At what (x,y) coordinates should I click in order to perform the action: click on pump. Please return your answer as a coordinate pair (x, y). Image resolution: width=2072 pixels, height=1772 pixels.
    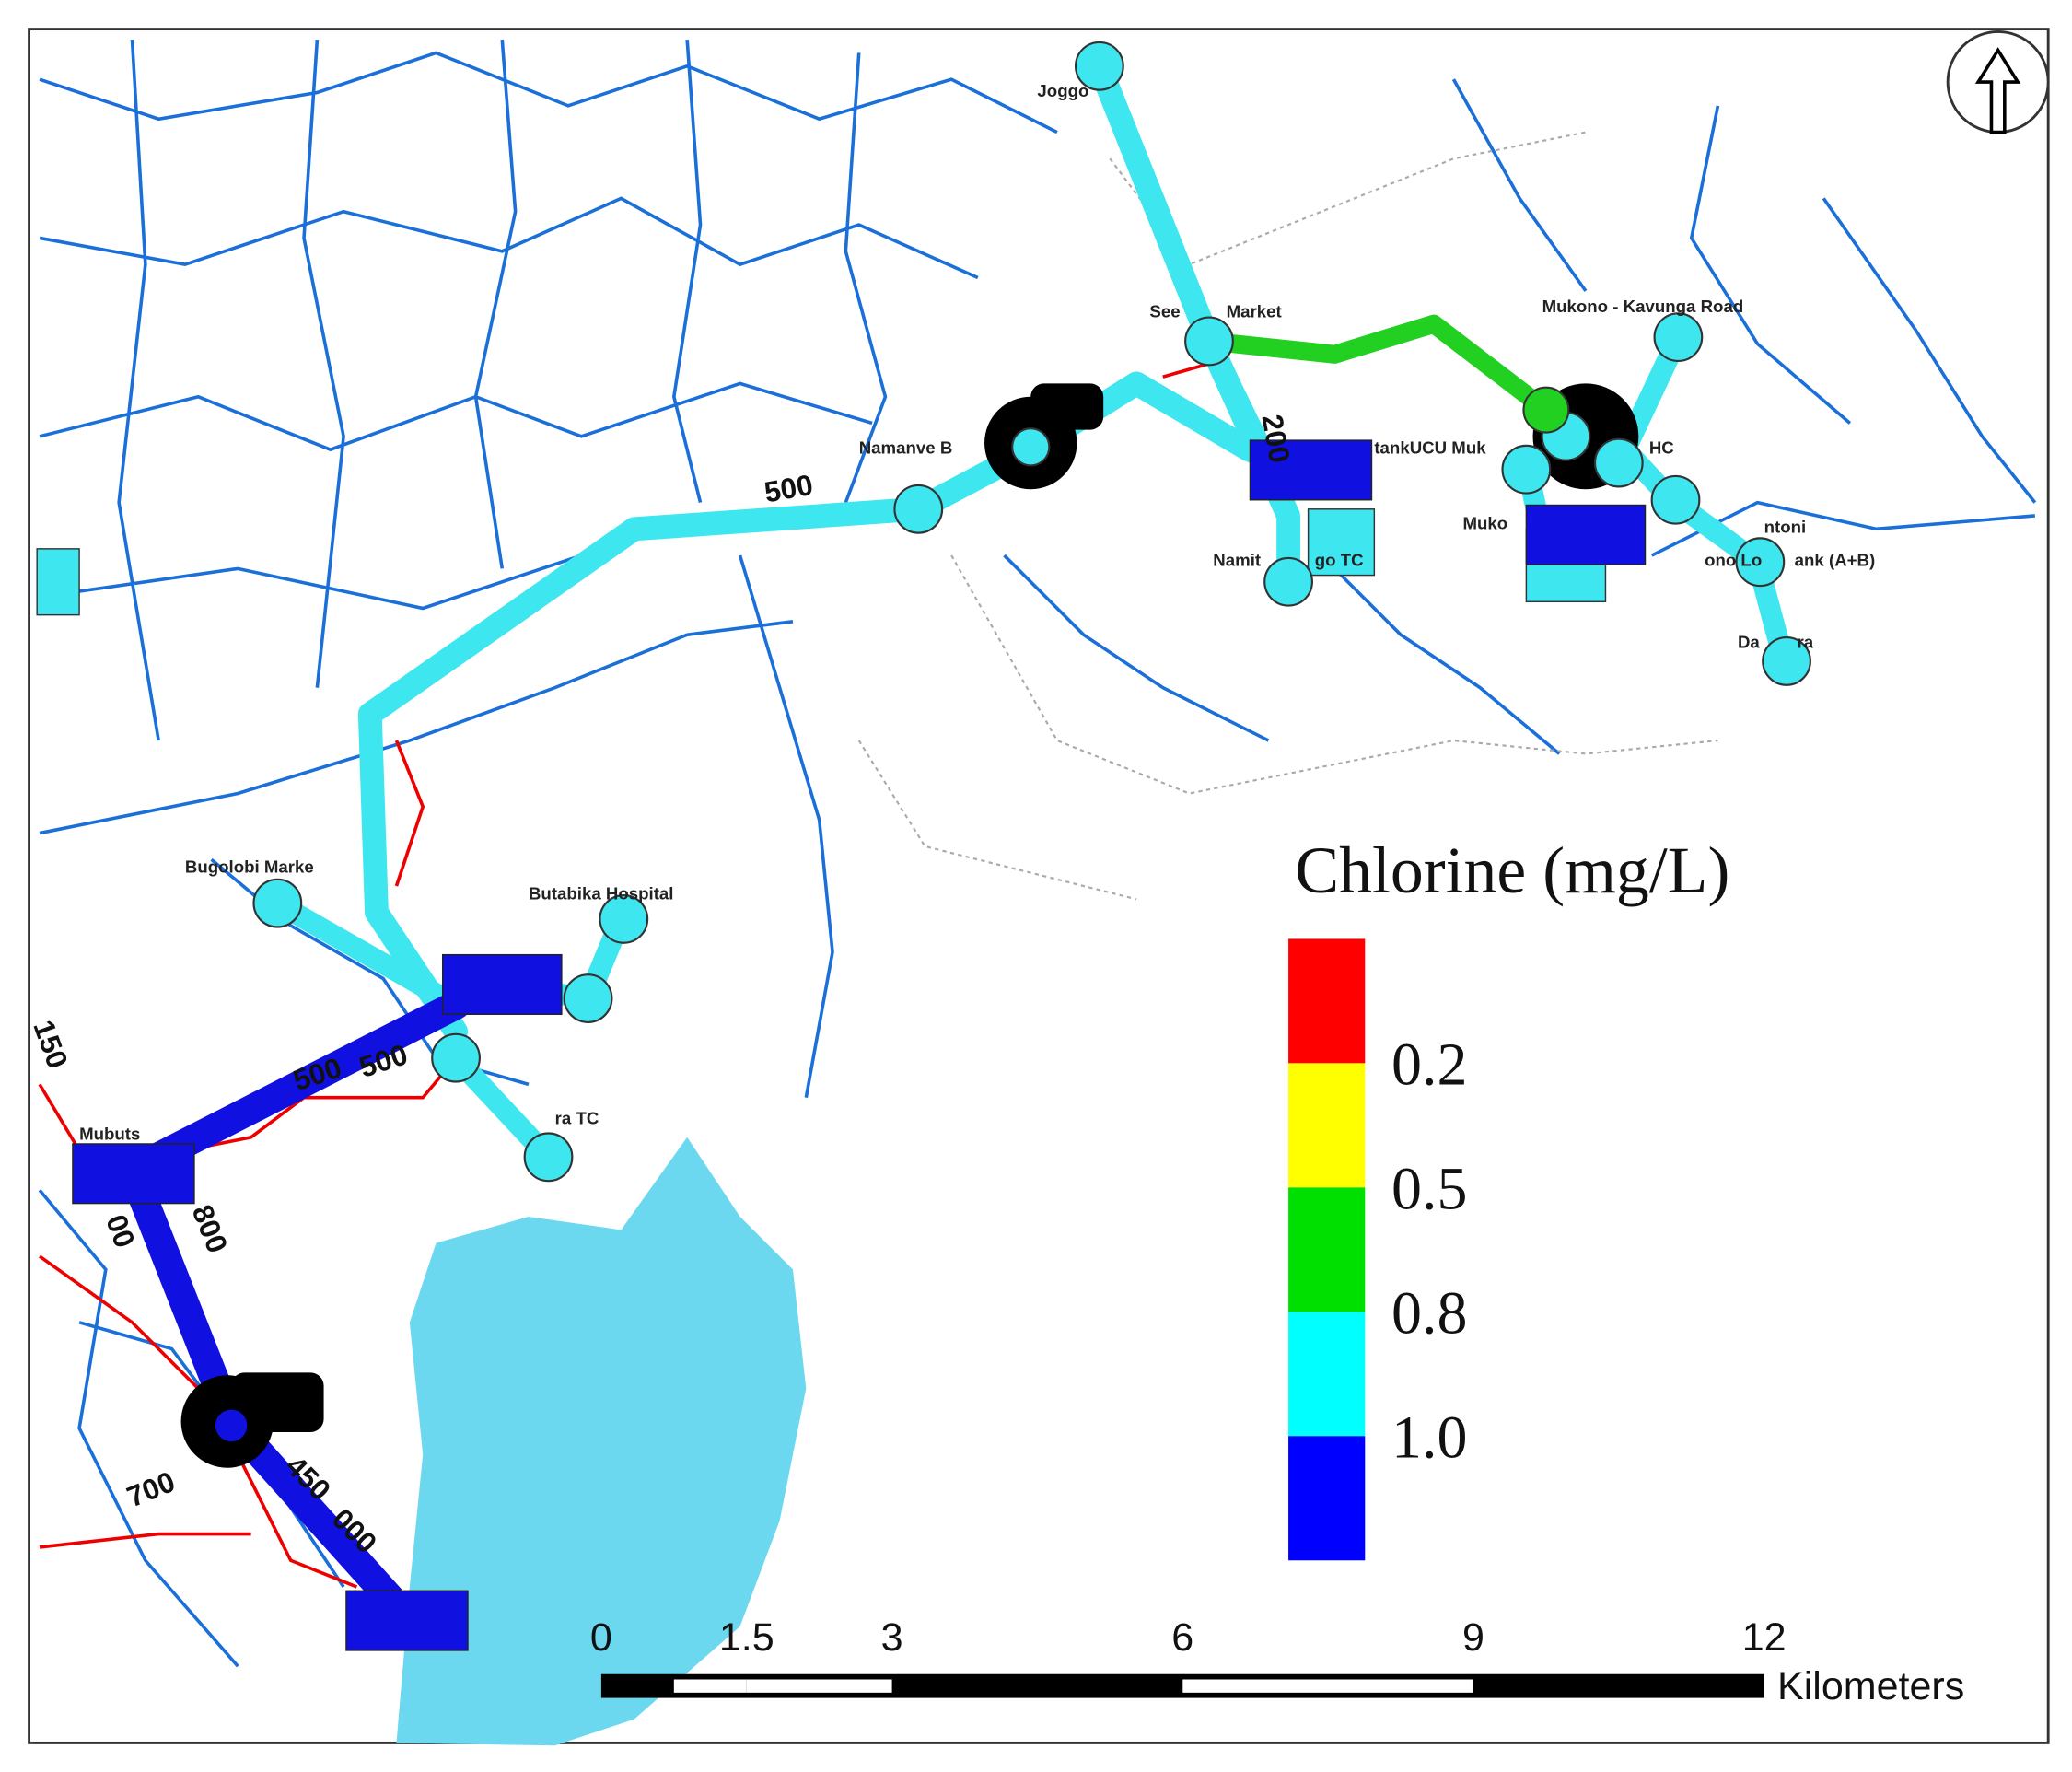
    Looking at the image, I should click on (252, 1420).